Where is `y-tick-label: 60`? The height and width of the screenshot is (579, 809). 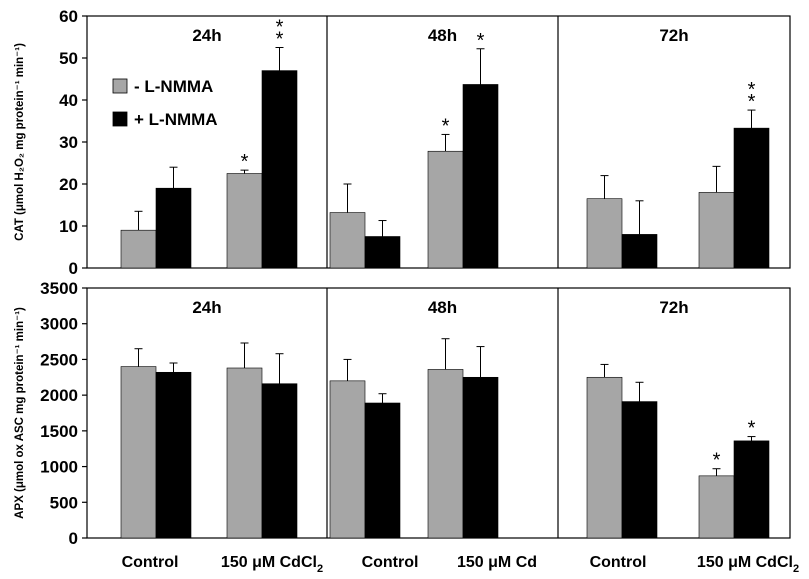
y-tick-label: 60 is located at coordinates (68, 16).